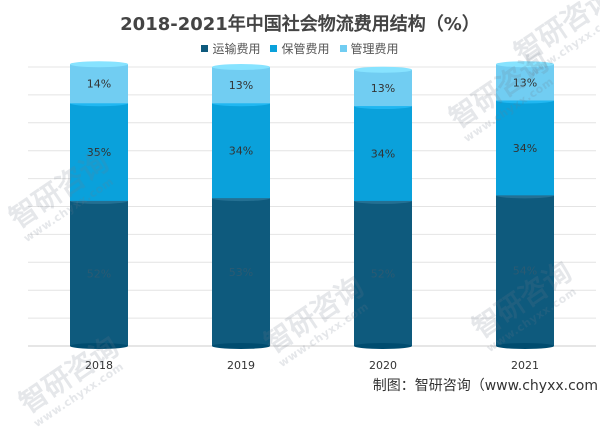  I want to click on chart-title: 2018-2021年中国社会物流费用结构（%）, so click(300, 24).